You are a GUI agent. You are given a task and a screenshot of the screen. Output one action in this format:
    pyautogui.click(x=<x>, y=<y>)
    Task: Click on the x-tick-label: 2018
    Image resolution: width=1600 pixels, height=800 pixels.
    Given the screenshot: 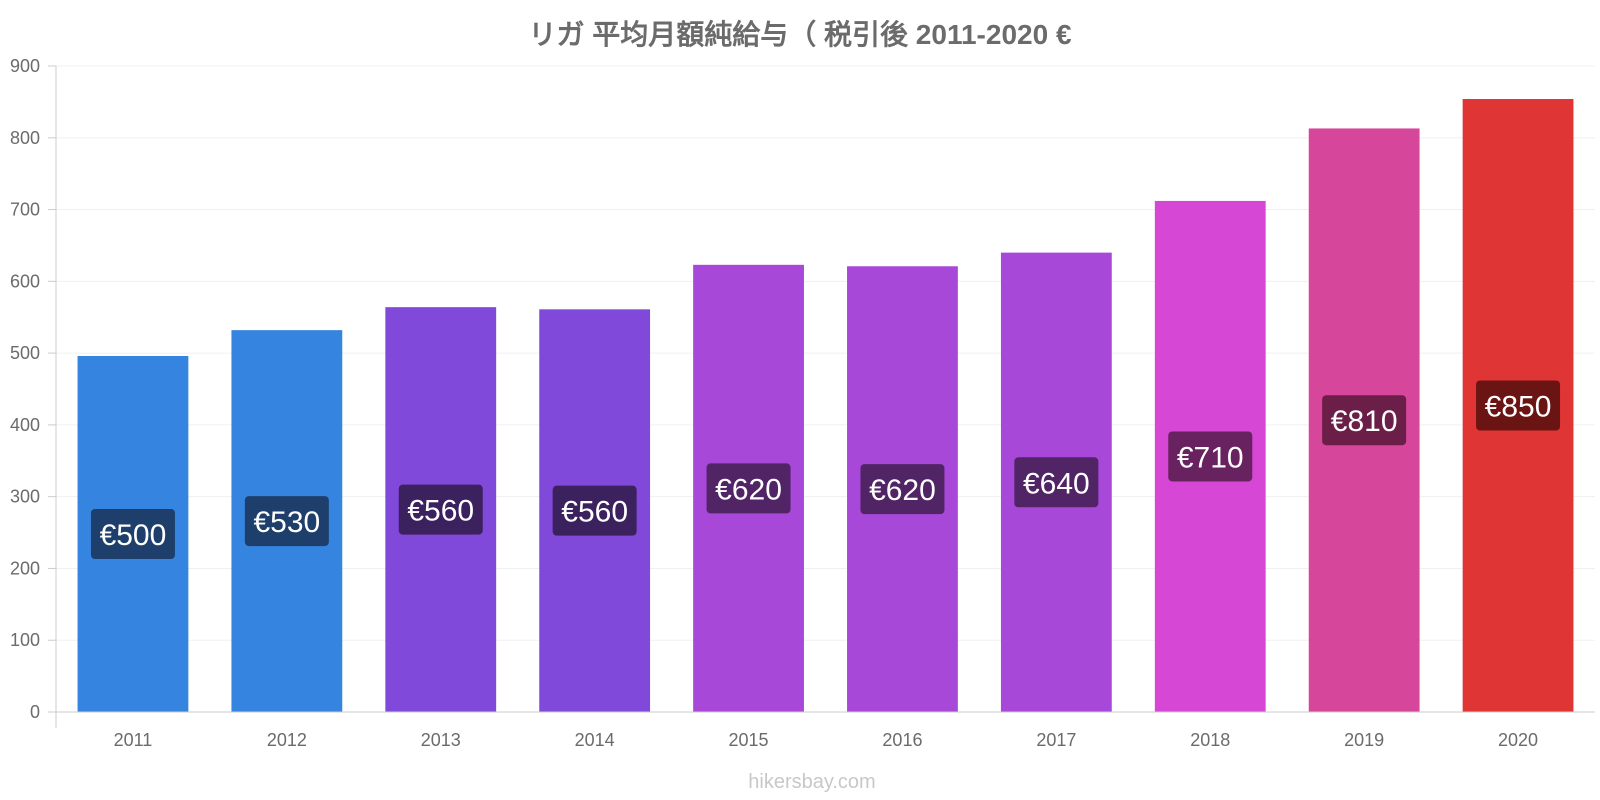 What is the action you would take?
    pyautogui.click(x=1210, y=740)
    